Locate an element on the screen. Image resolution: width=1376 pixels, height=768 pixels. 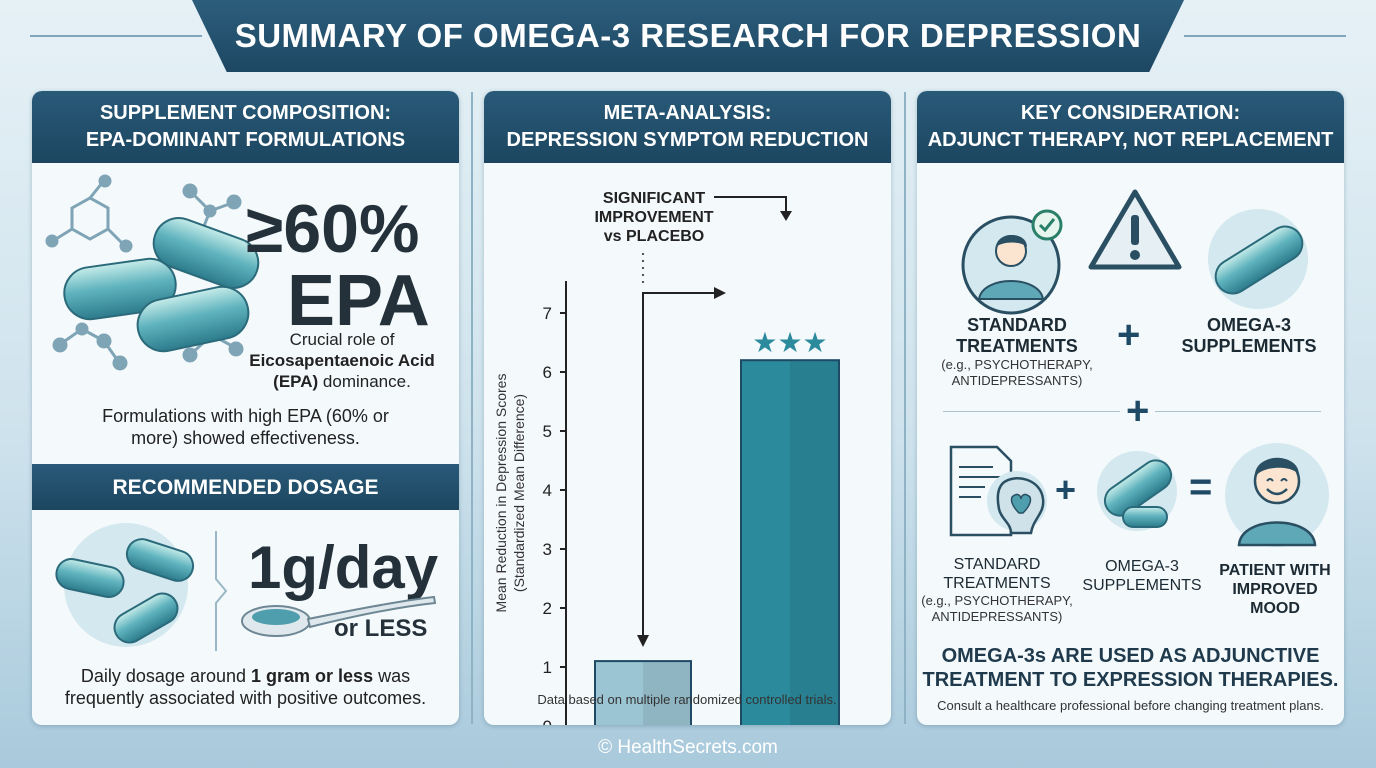
patient-improved-label: PATIENT WITH IMPROVED MOOD is located at coordinates (1274, 589).